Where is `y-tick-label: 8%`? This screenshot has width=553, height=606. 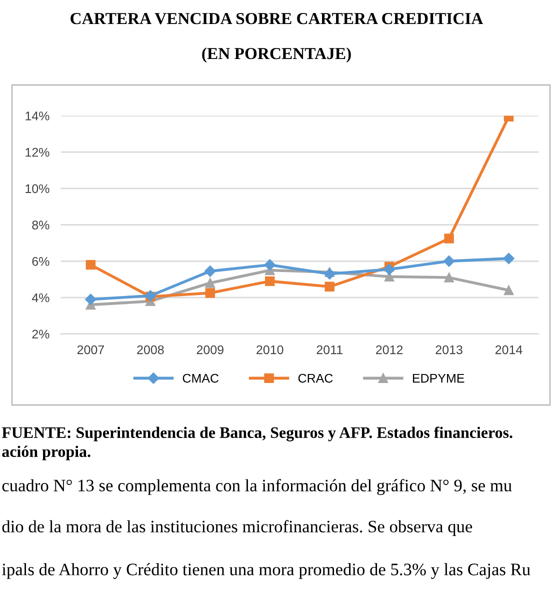
y-tick-label: 8% is located at coordinates (41, 225).